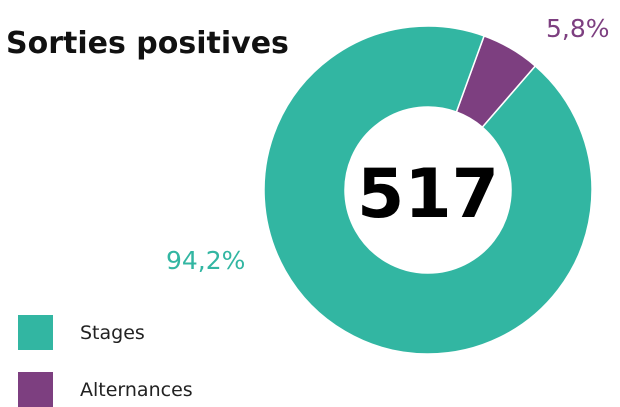  I want to click on alternances-percent-label: 5,8%, so click(578, 28).